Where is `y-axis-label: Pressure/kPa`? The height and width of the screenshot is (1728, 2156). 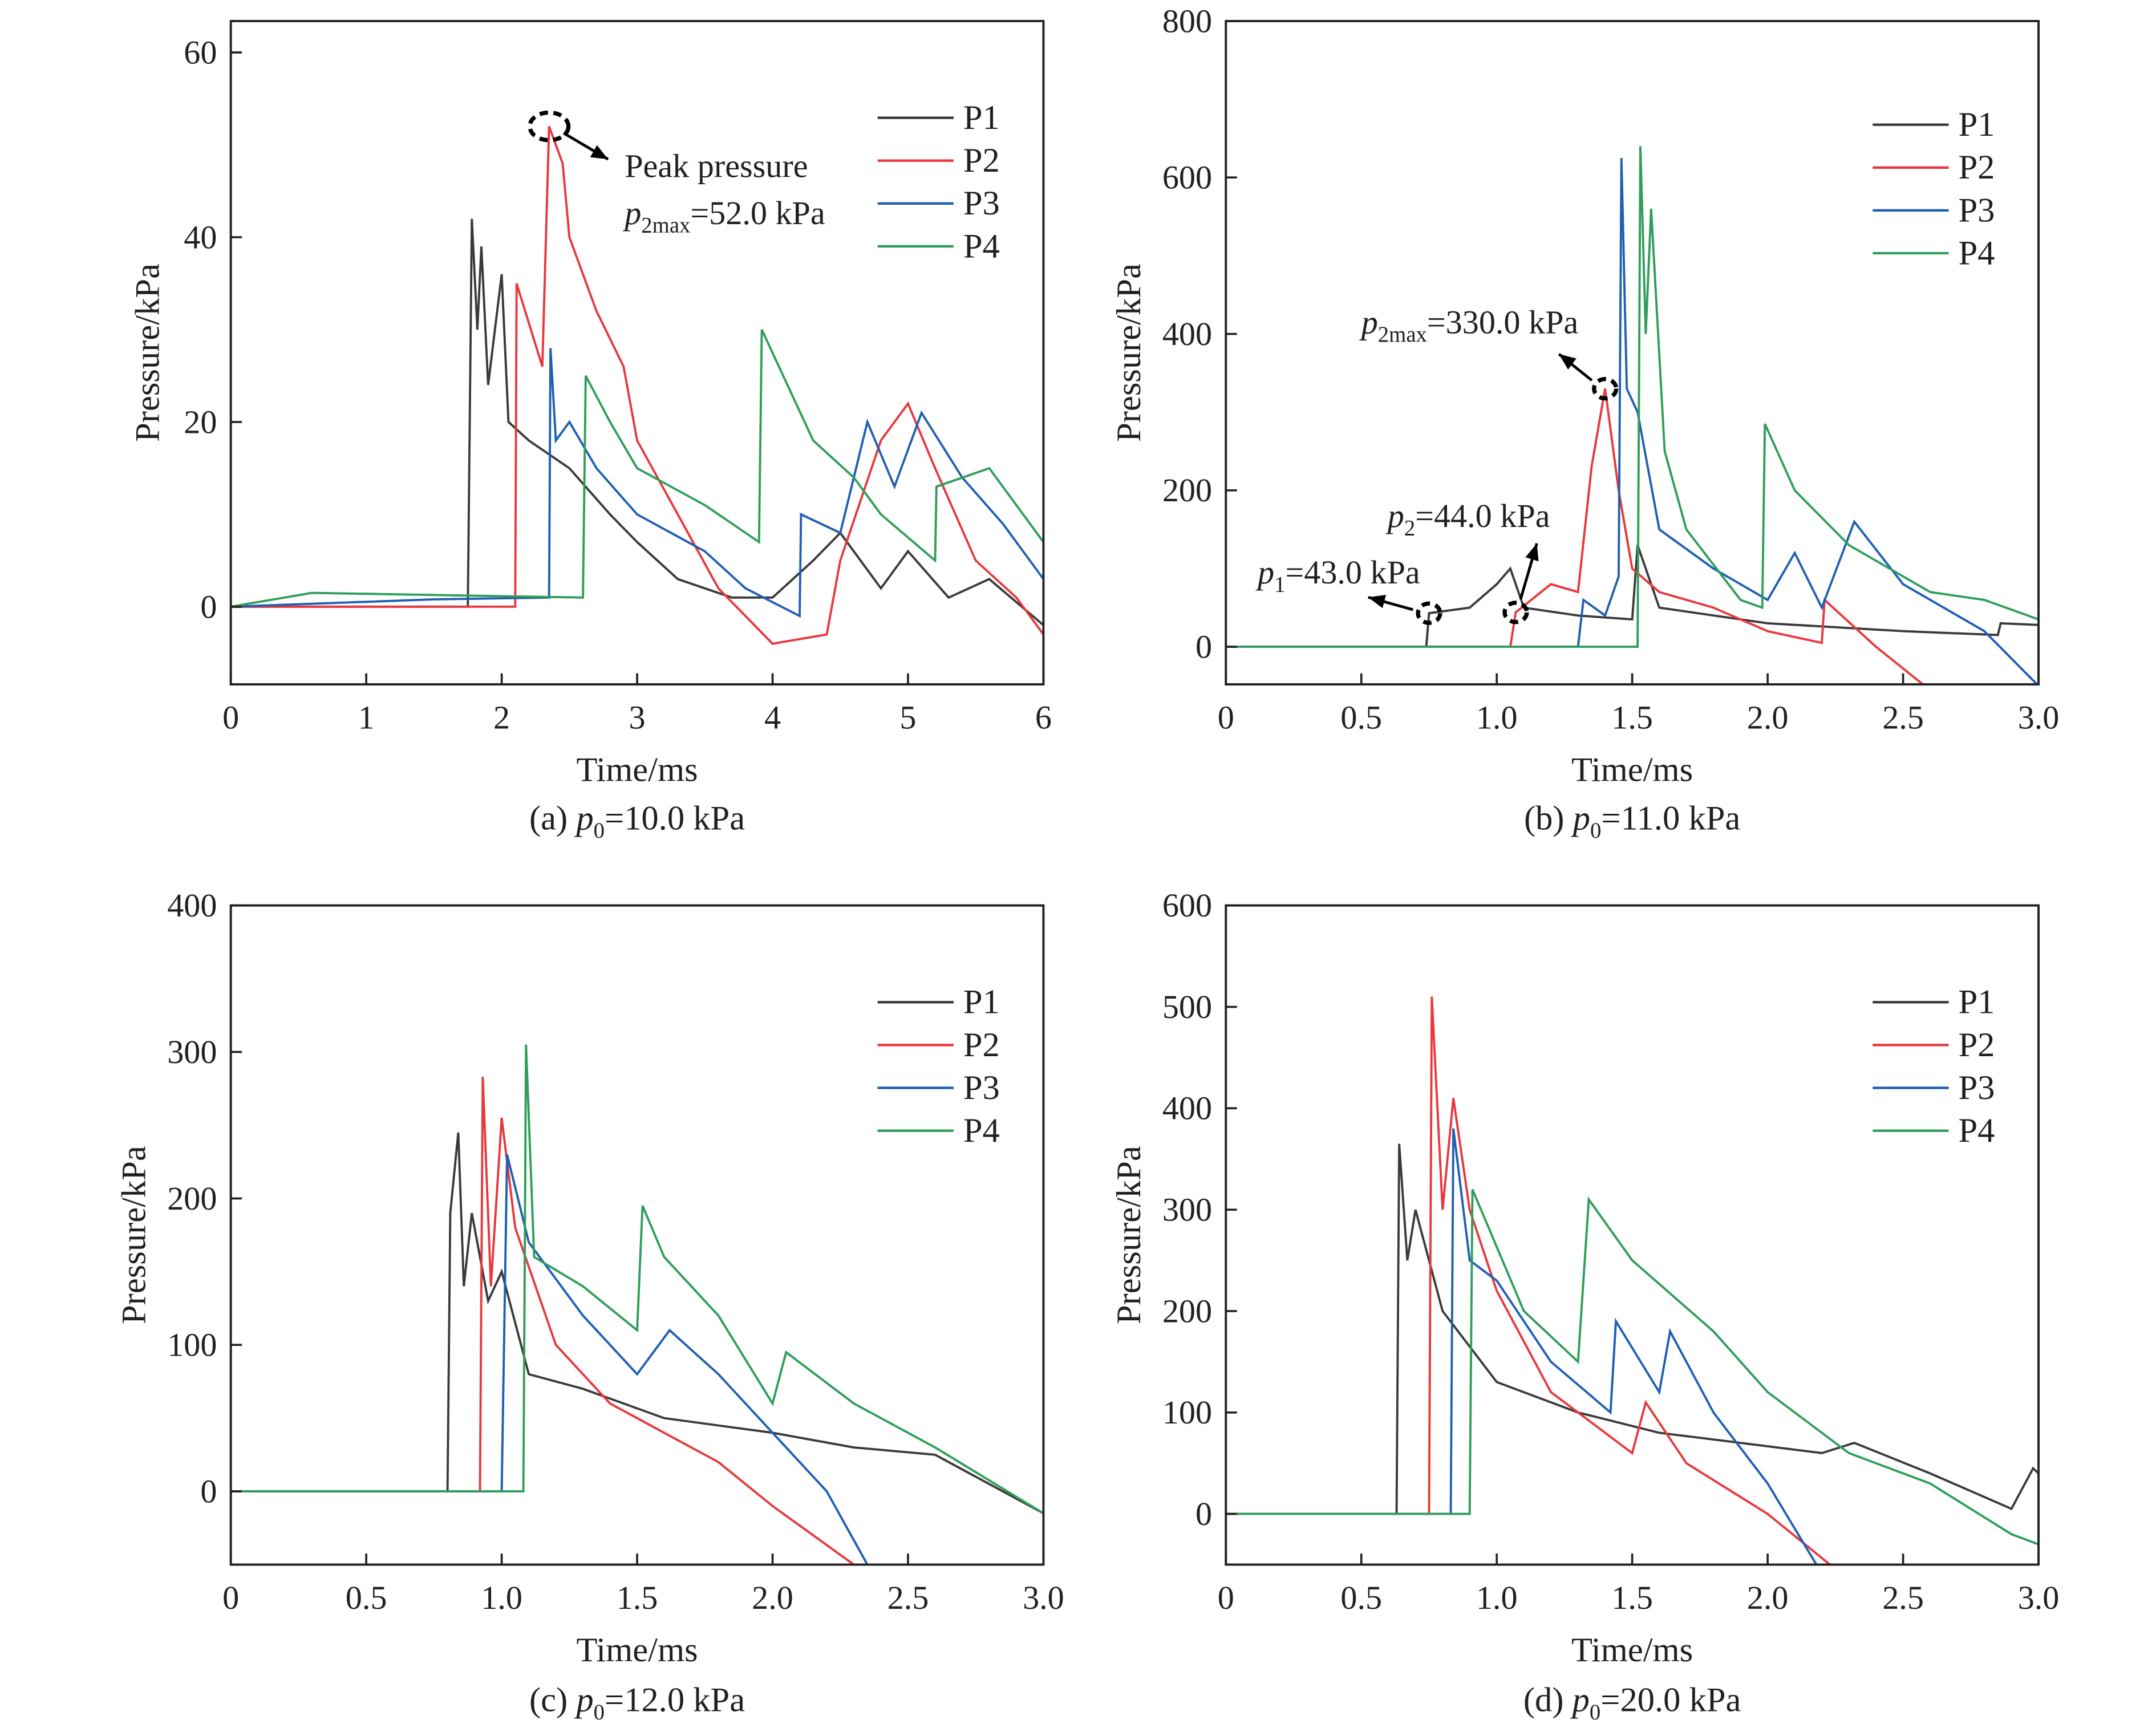 y-axis-label: Pressure/kPa is located at coordinates (134, 1235).